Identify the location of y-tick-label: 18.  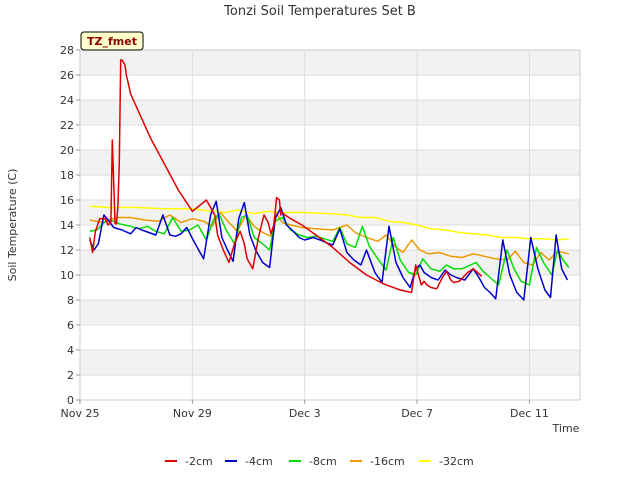
(67, 175).